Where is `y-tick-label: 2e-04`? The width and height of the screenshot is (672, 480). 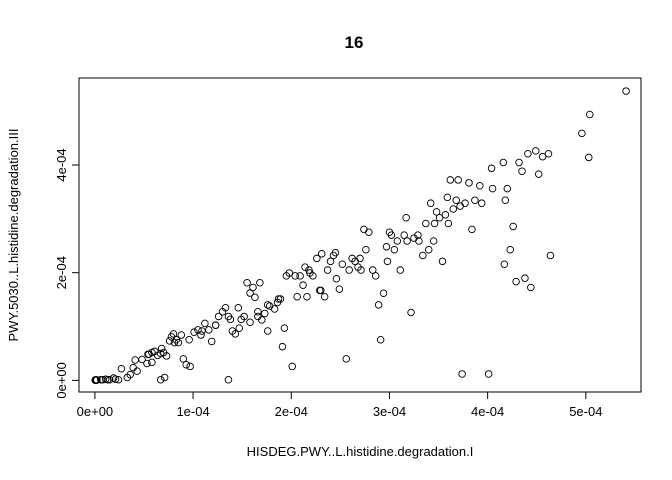
y-tick-label: 2e-04 is located at coordinates (61, 272).